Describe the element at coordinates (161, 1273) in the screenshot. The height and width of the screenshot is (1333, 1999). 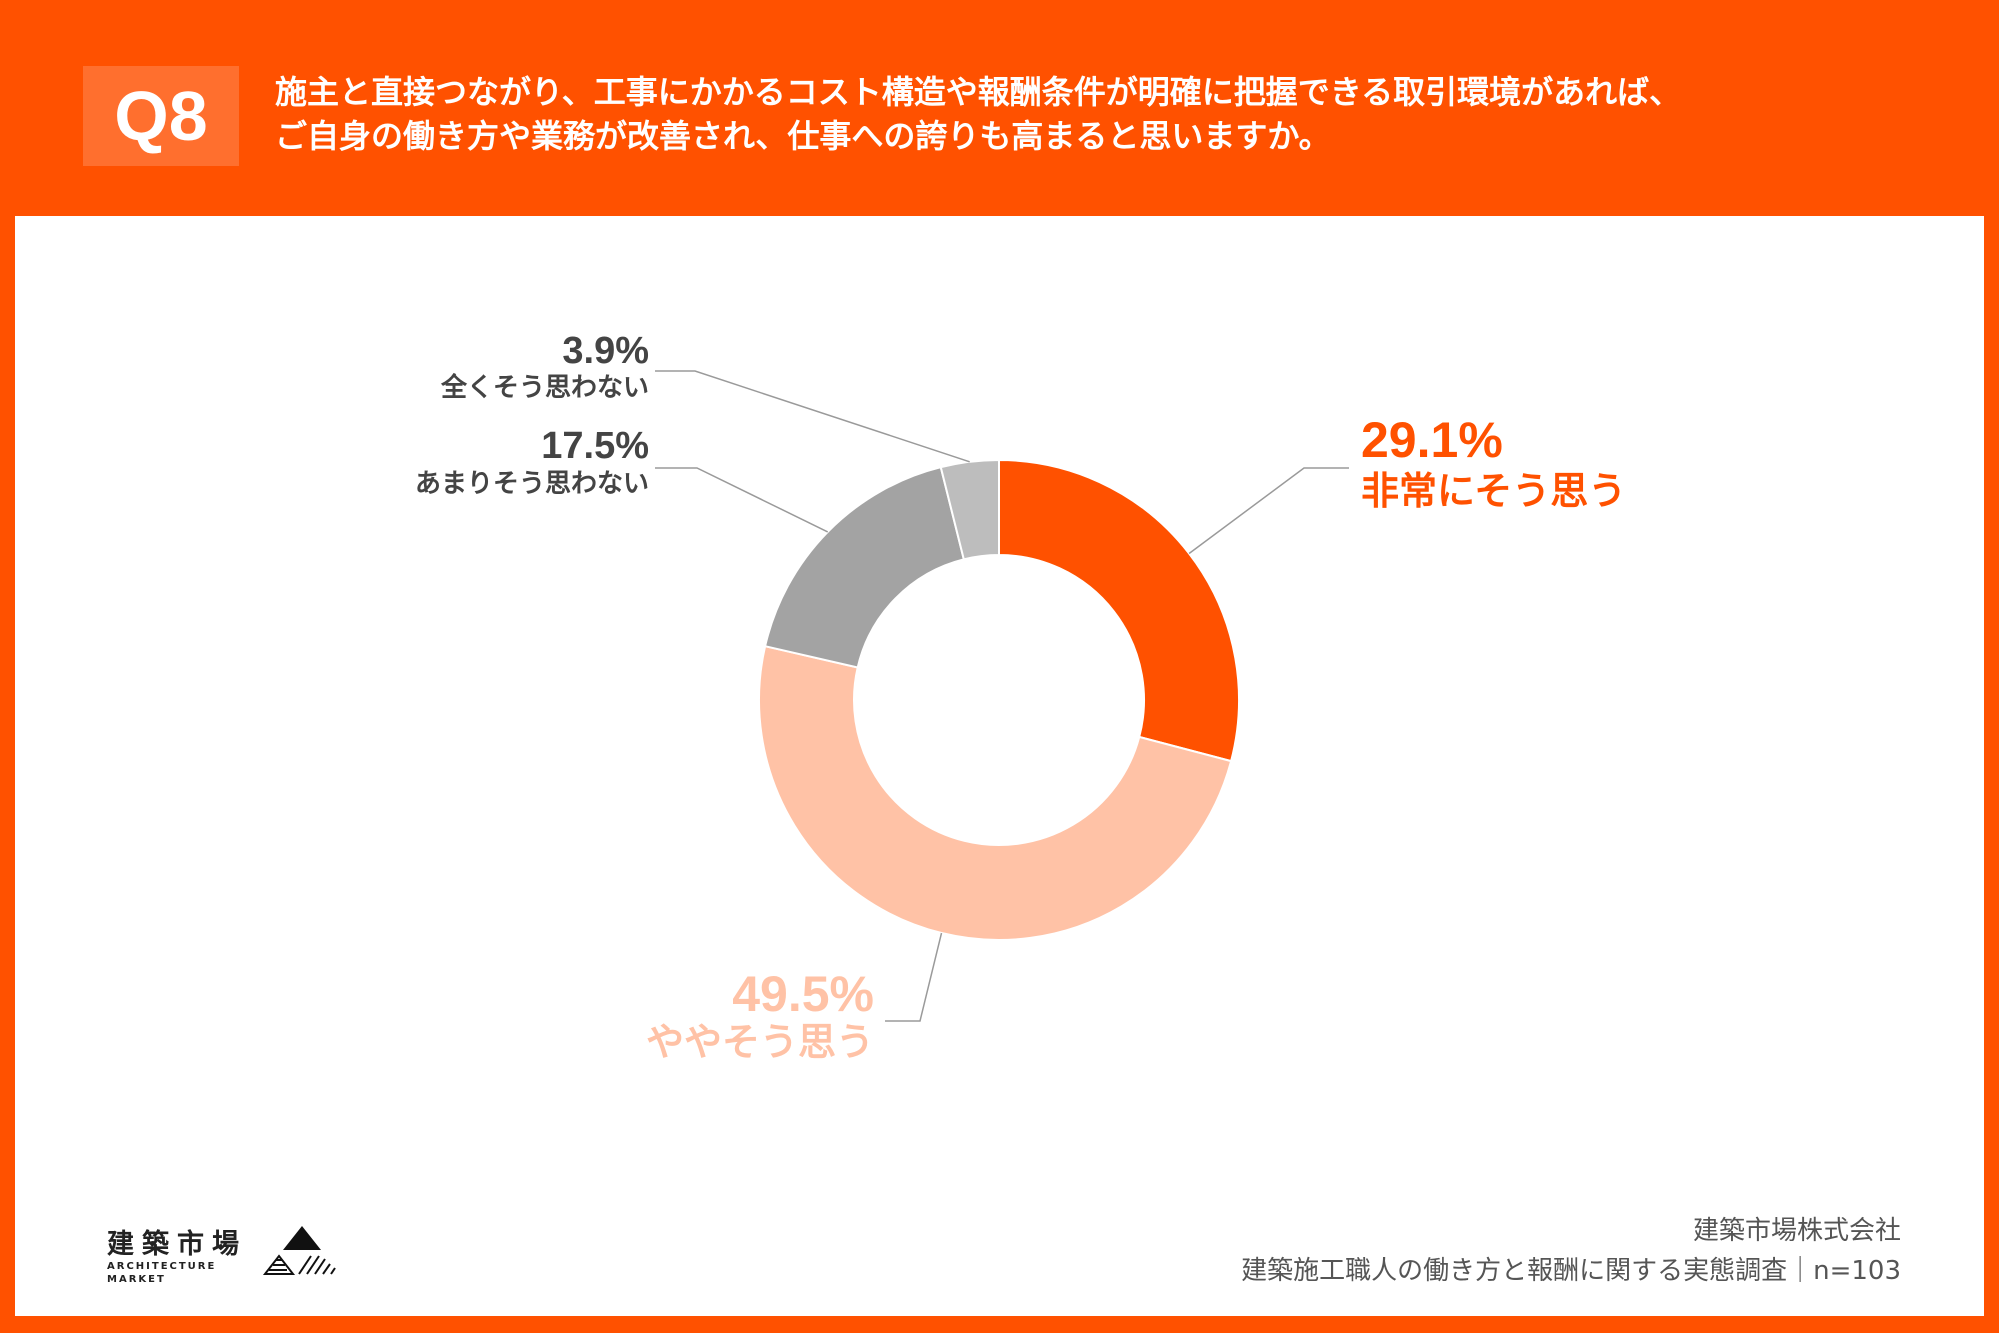
I see `logo-text-en: ARCHITECTURE MARKET` at that location.